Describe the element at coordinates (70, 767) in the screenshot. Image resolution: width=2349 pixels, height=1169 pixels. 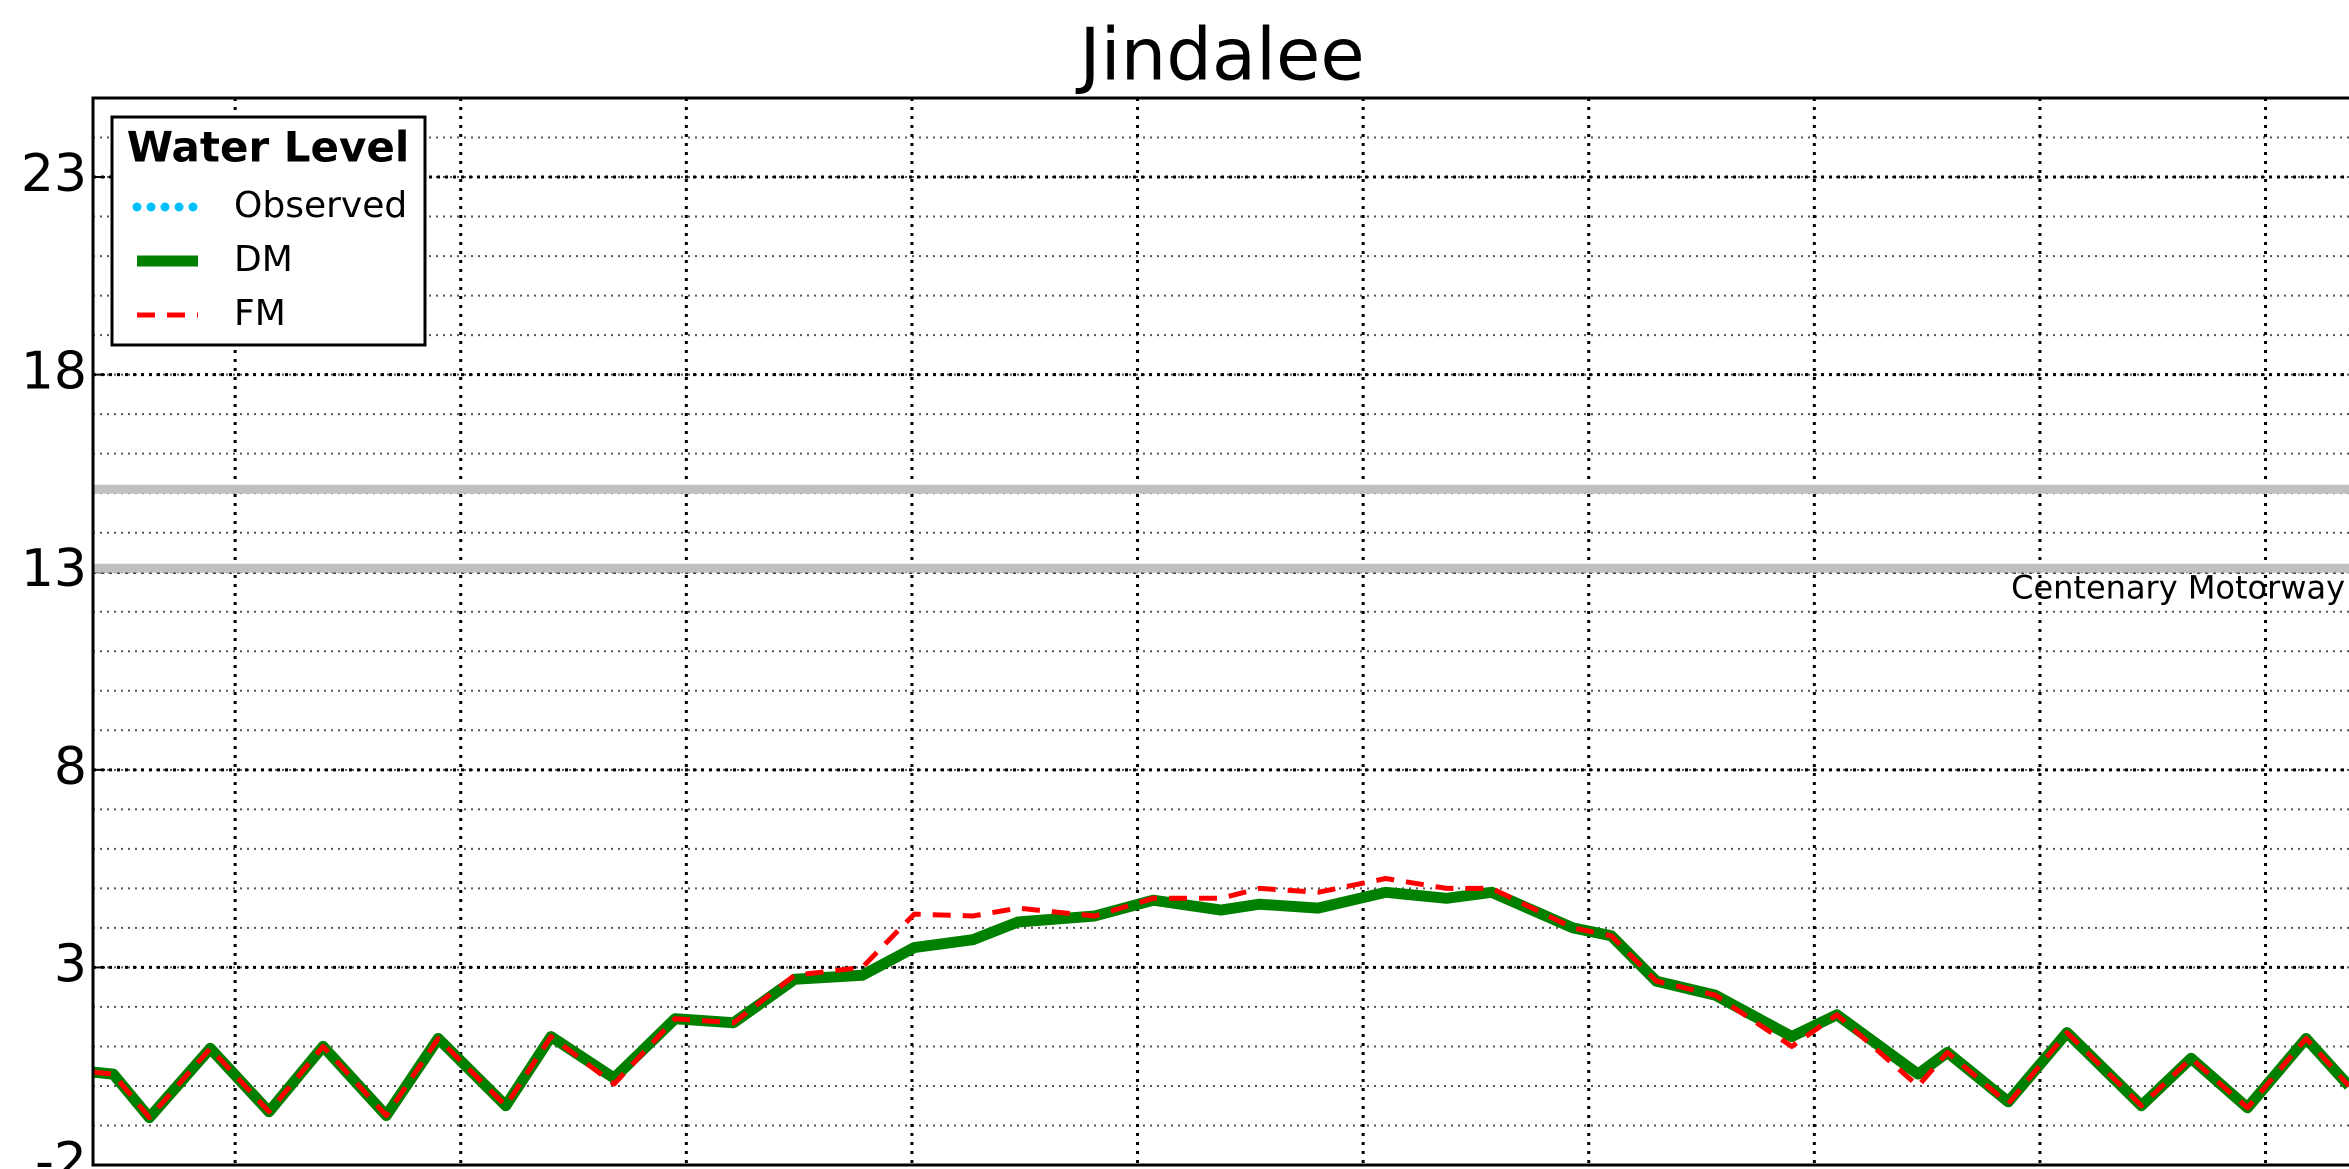
I see `y-tick-label: 8` at that location.